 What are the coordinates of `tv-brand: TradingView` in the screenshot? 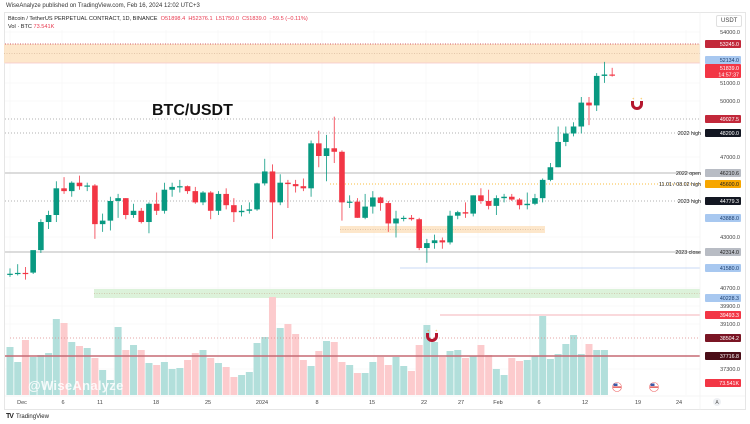 It's located at (32, 416).